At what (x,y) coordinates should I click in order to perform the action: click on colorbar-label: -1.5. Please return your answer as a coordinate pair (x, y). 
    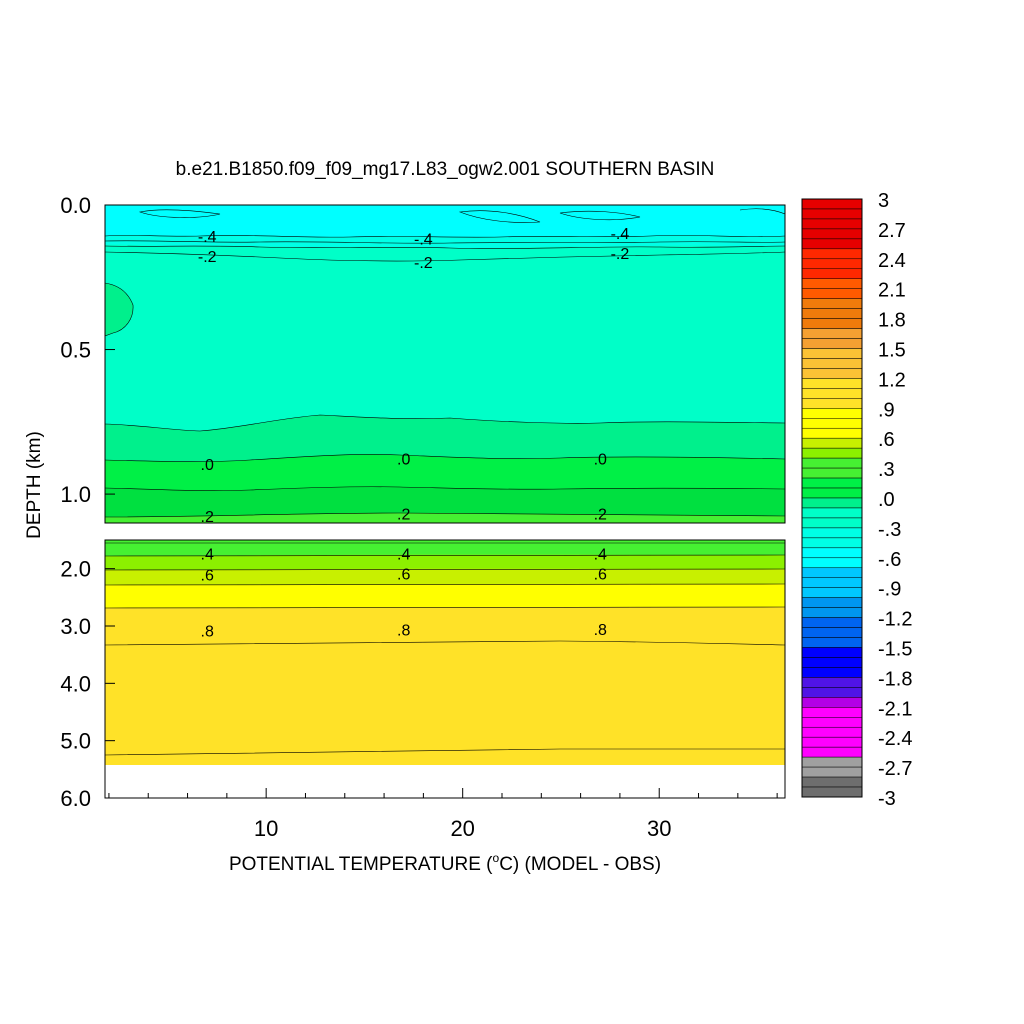
    Looking at the image, I should click on (895, 650).